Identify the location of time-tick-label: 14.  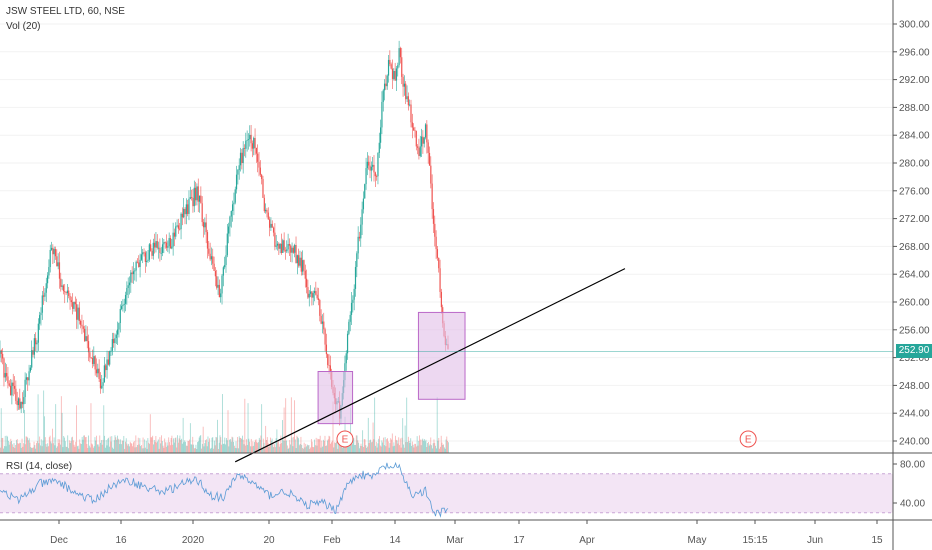
(395, 540).